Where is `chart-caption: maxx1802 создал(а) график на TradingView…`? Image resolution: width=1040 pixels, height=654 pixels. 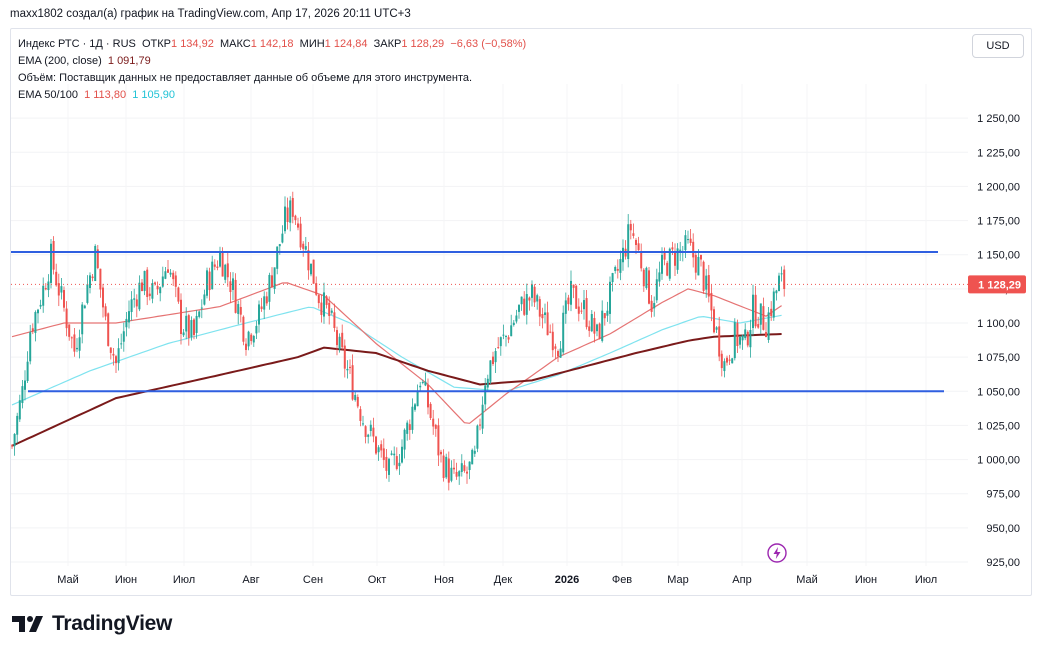 chart-caption: maxx1802 создал(а) график на TradingView… is located at coordinates (210, 14).